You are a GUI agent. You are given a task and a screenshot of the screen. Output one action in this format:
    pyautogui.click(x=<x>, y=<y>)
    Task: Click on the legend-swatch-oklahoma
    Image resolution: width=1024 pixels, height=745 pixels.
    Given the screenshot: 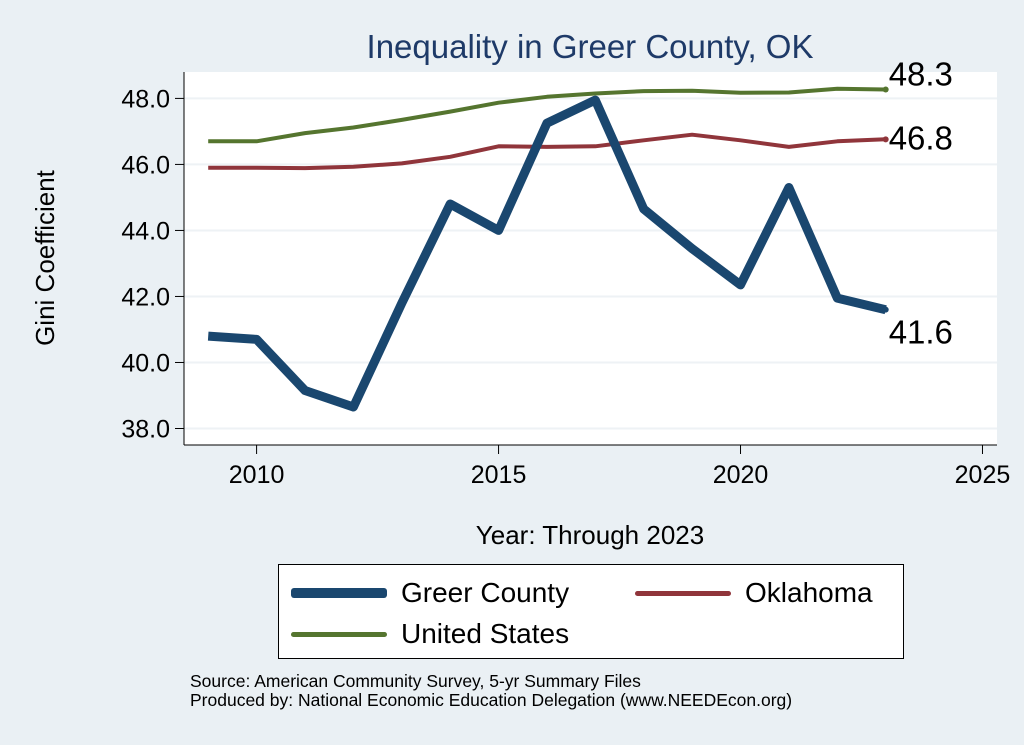 What is the action you would take?
    pyautogui.click(x=683, y=593)
    